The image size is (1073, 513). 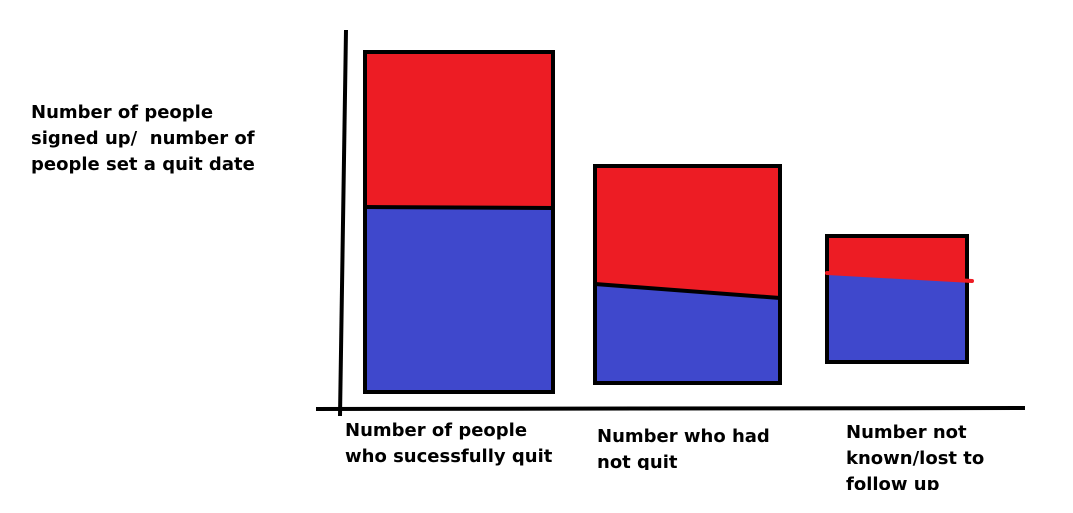 I want to click on y-axis, so click(x=343, y=223).